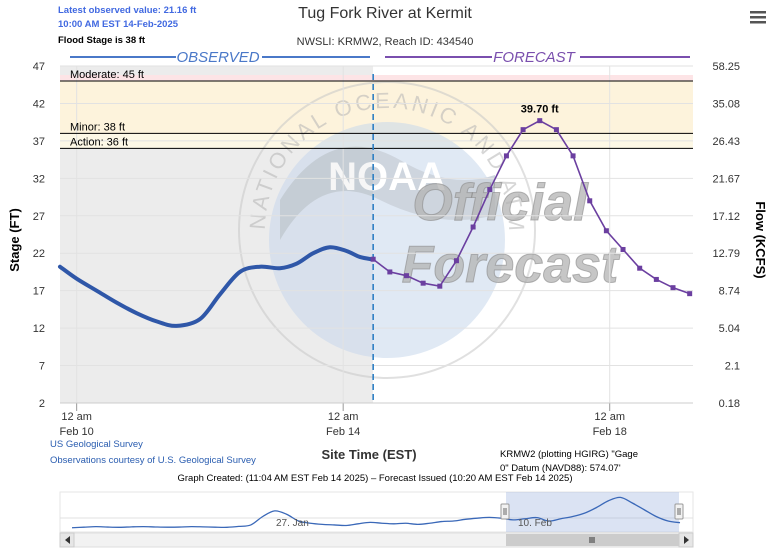 The height and width of the screenshot is (552, 777). What do you see at coordinates (39, 329) in the screenshot?
I see `y-tick-label: 12` at bounding box center [39, 329].